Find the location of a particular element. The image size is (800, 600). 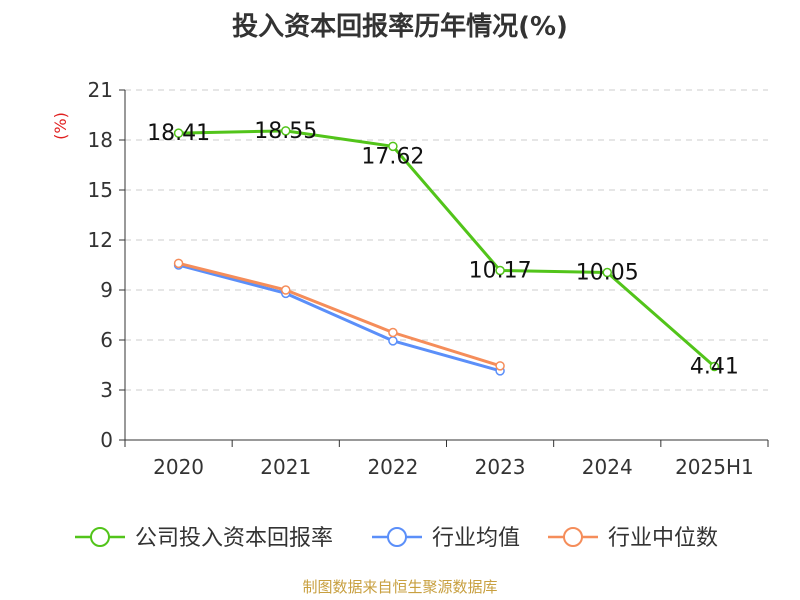

y-tick-label: 3 is located at coordinates (106, 390).